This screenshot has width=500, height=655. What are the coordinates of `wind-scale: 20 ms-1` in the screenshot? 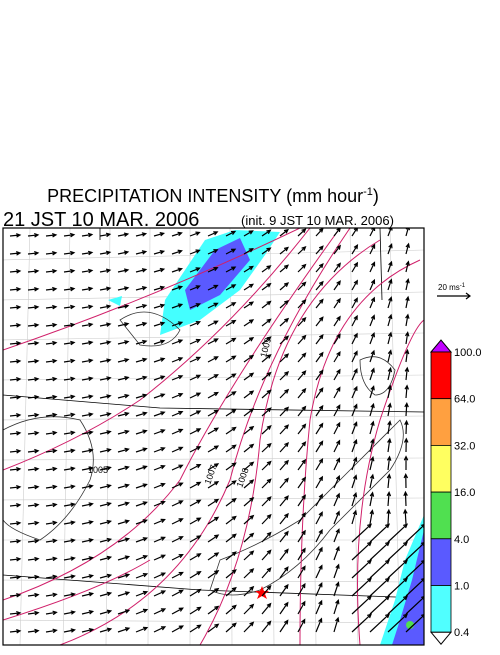 It's located at (452, 287).